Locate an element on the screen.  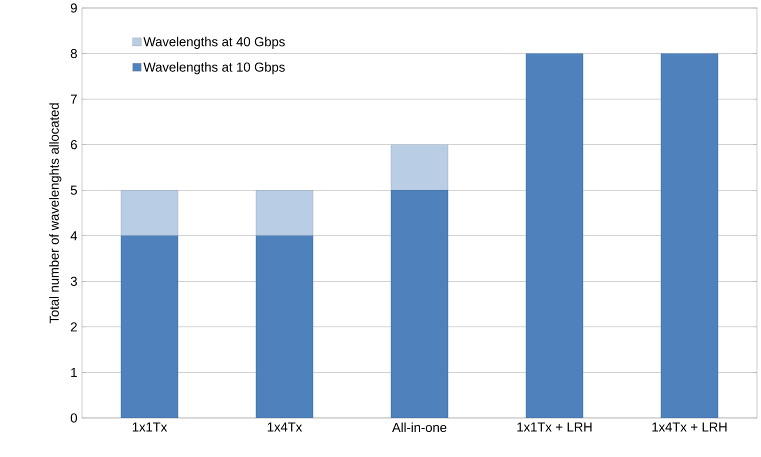
y-tick-label: 5 is located at coordinates (73, 190).